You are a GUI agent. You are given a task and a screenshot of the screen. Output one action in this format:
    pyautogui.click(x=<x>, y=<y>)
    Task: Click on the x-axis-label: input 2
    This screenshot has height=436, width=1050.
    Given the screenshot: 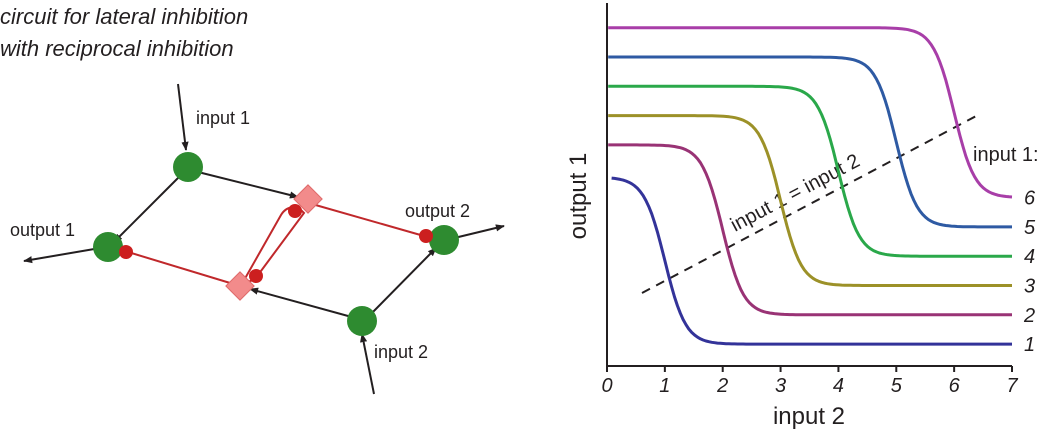 What is the action you would take?
    pyautogui.click(x=809, y=416)
    